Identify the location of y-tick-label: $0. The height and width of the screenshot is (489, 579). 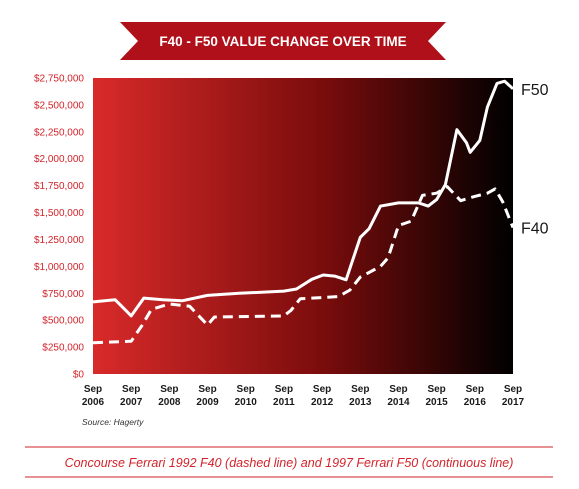
(79, 375).